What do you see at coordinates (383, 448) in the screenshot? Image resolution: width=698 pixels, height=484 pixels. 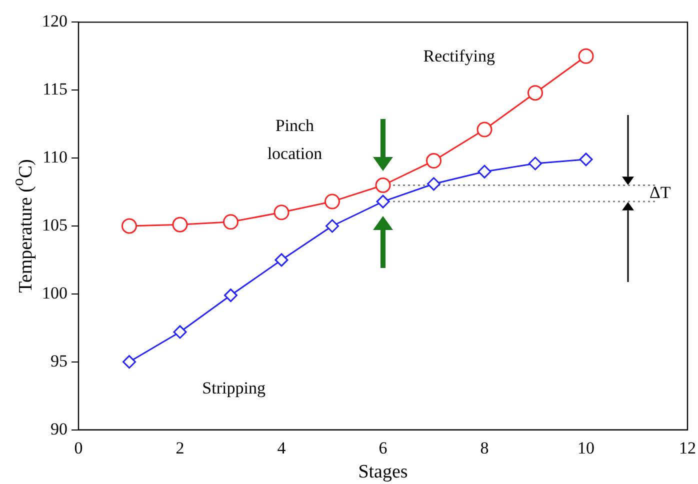 I see `x-tick-label: 6` at bounding box center [383, 448].